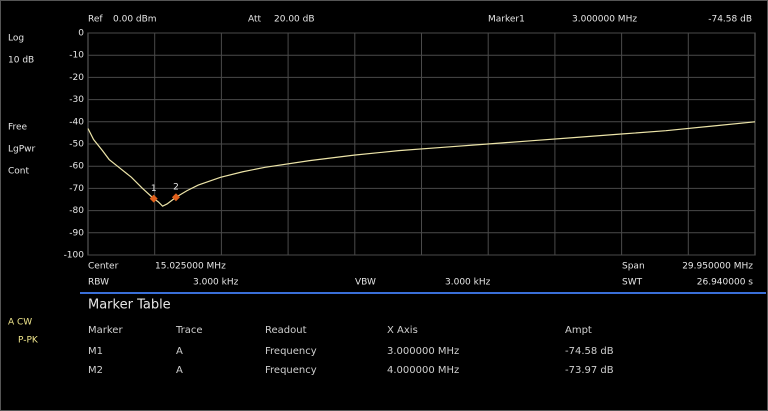  I want to click on column-header: X Axis, so click(402, 330).